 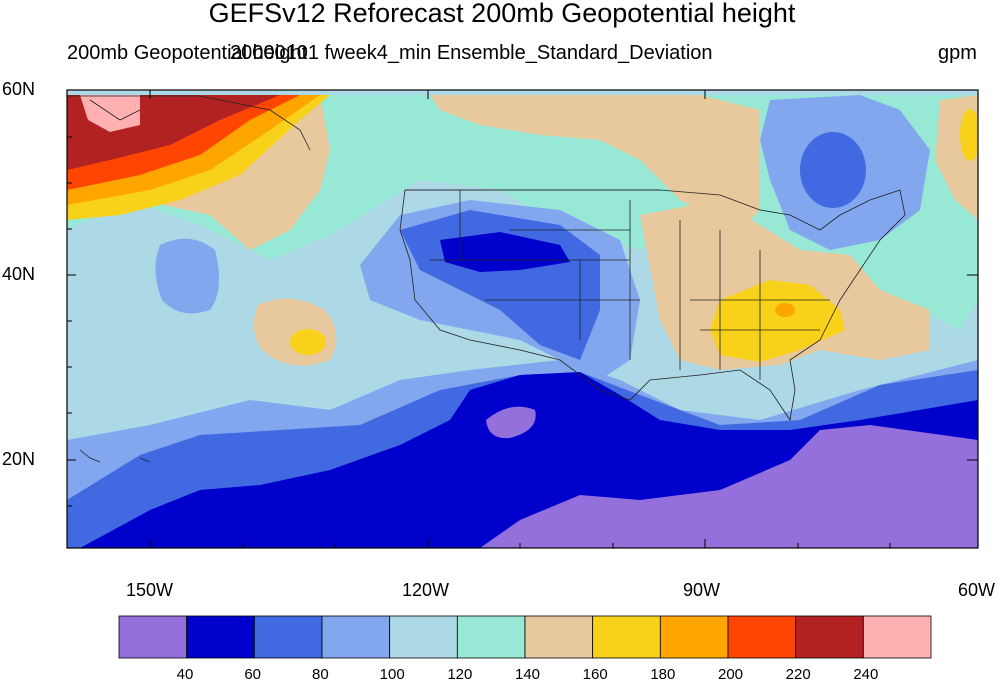 I want to click on subtitle-left: 200mb Geopotential height, so click(x=187, y=53).